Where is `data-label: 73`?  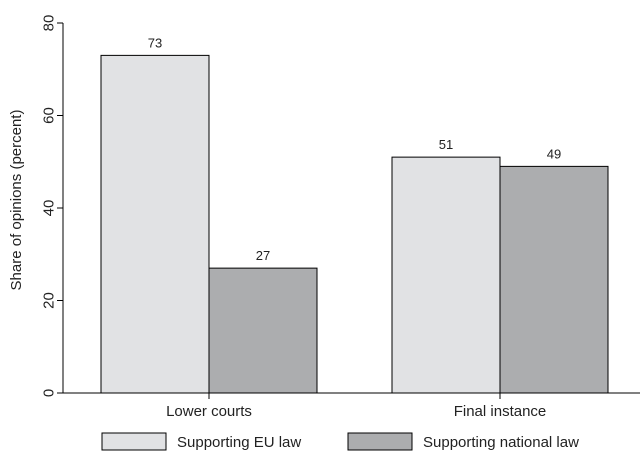 data-label: 73 is located at coordinates (155, 42).